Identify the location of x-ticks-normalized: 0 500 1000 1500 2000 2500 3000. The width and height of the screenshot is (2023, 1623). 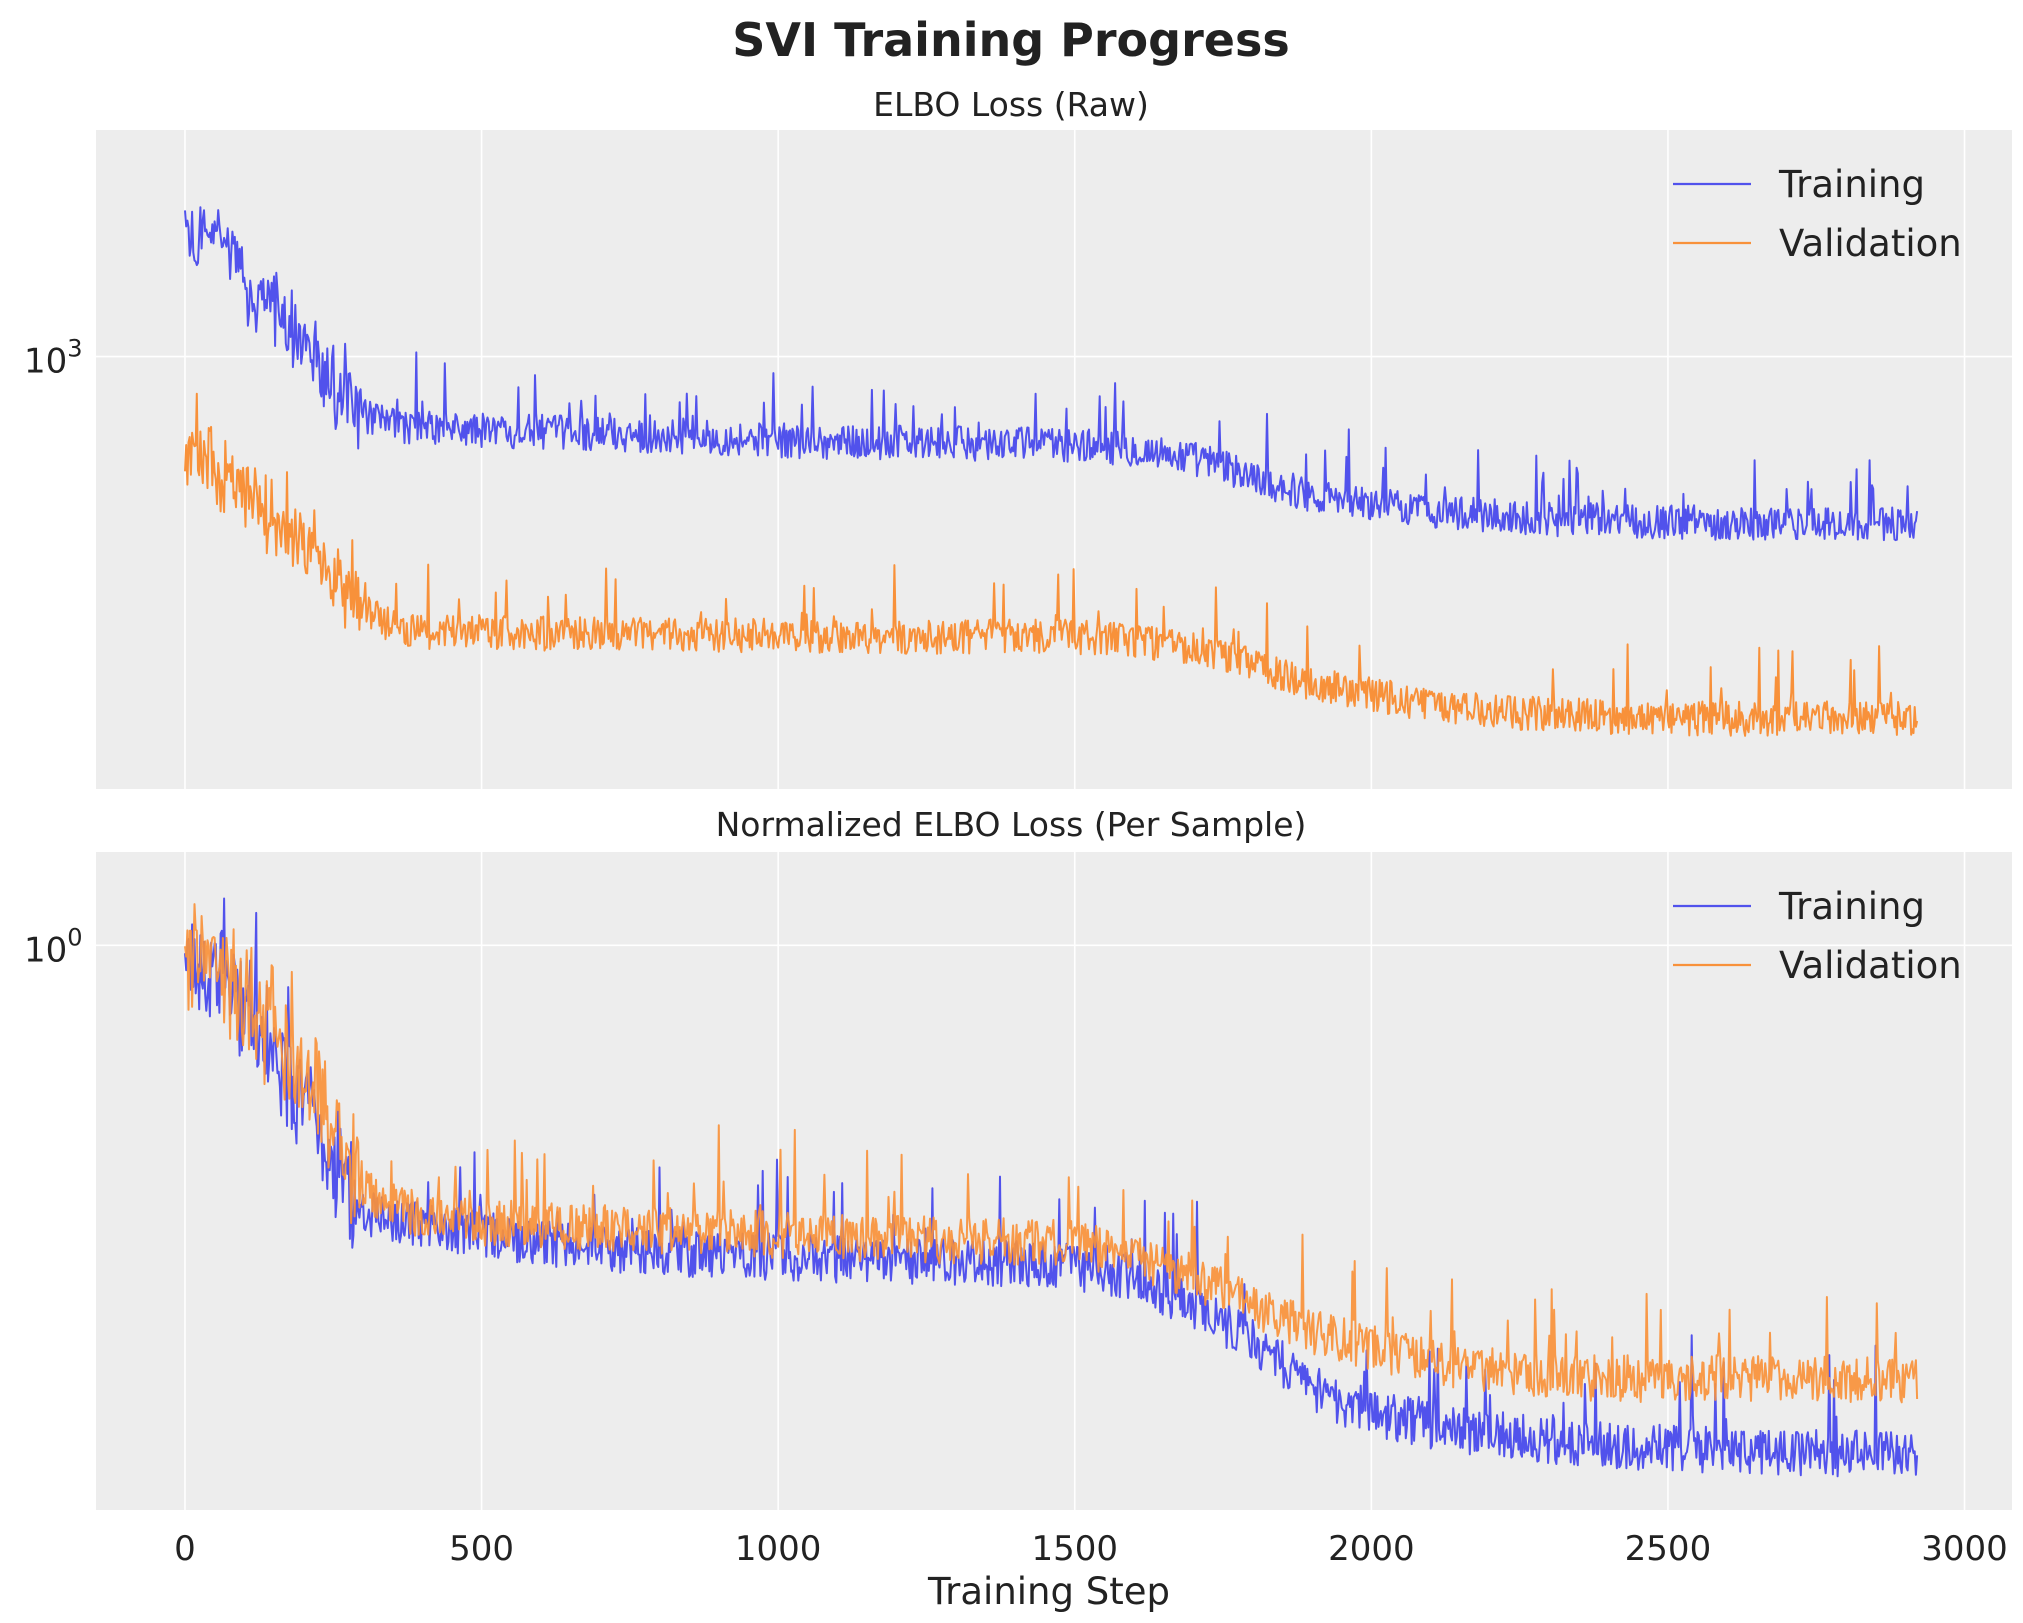
(1091, 1549).